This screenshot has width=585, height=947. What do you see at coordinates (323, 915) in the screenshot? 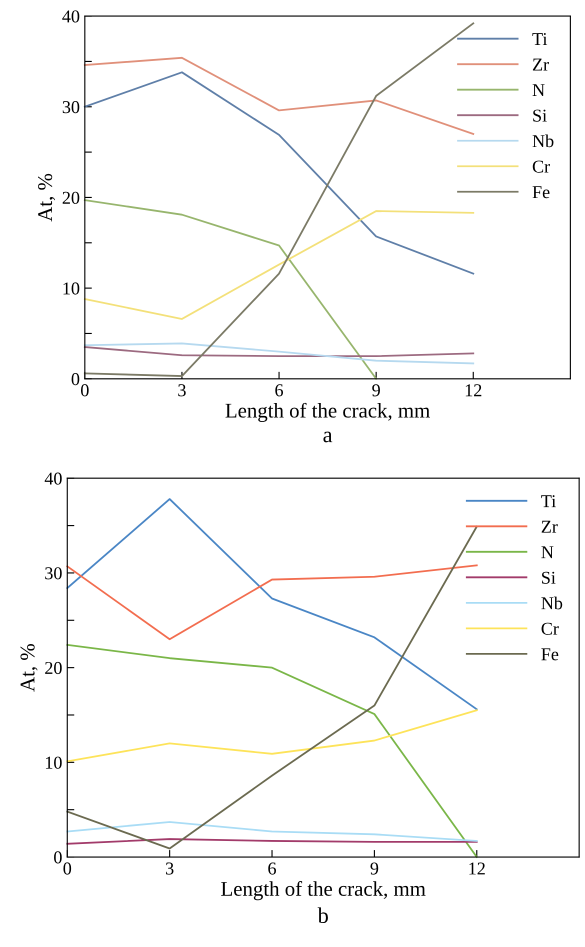
I see `text: b` at bounding box center [323, 915].